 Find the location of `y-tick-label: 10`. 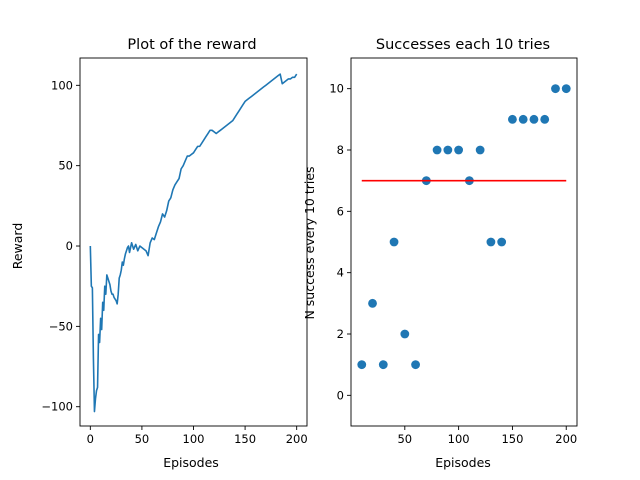

y-tick-label: 10 is located at coordinates (336, 89).